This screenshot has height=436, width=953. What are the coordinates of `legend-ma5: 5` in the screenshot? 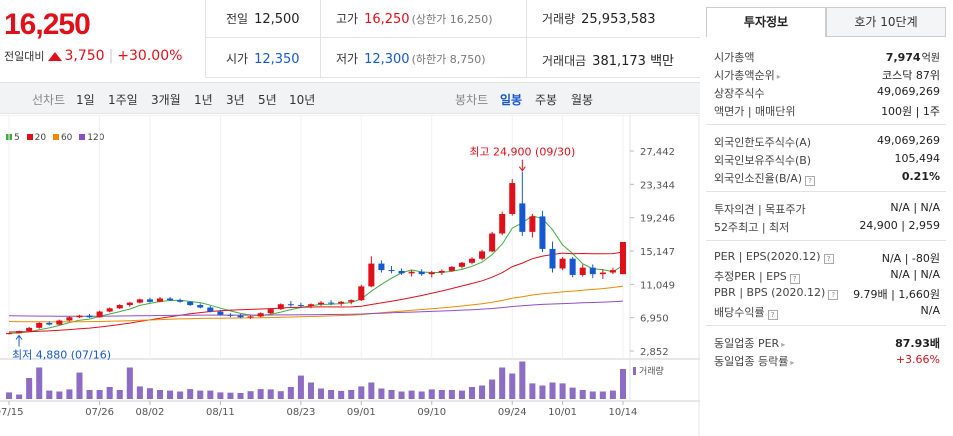 It's located at (17, 138).